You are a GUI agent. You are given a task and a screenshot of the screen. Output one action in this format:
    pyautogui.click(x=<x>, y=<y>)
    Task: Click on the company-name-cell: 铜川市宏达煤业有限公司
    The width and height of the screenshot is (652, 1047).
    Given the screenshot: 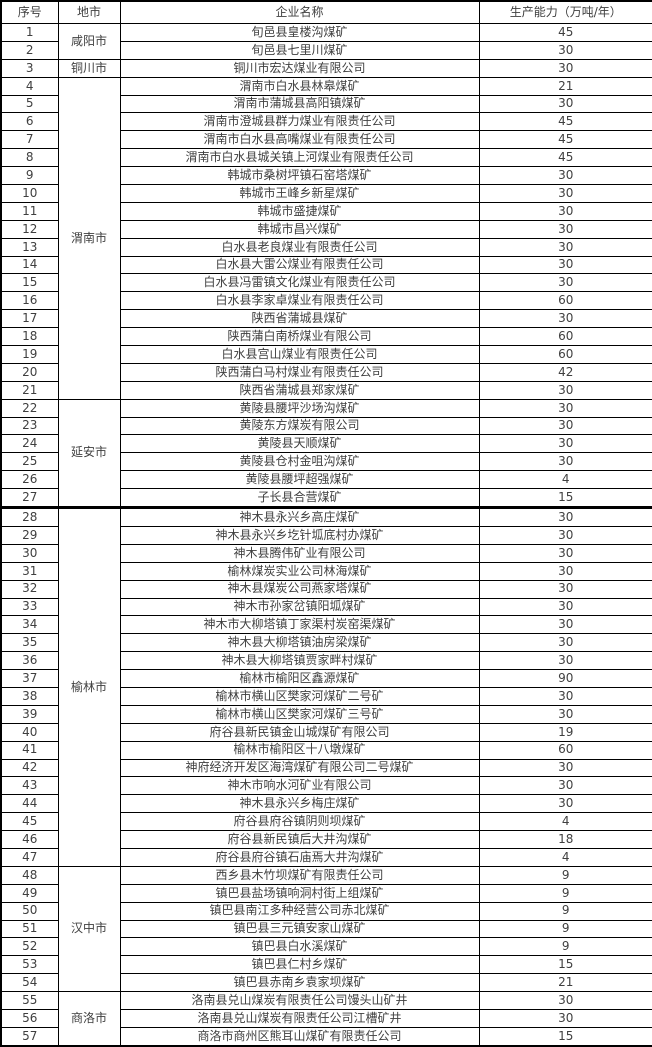 What is the action you would take?
    pyautogui.click(x=299, y=68)
    